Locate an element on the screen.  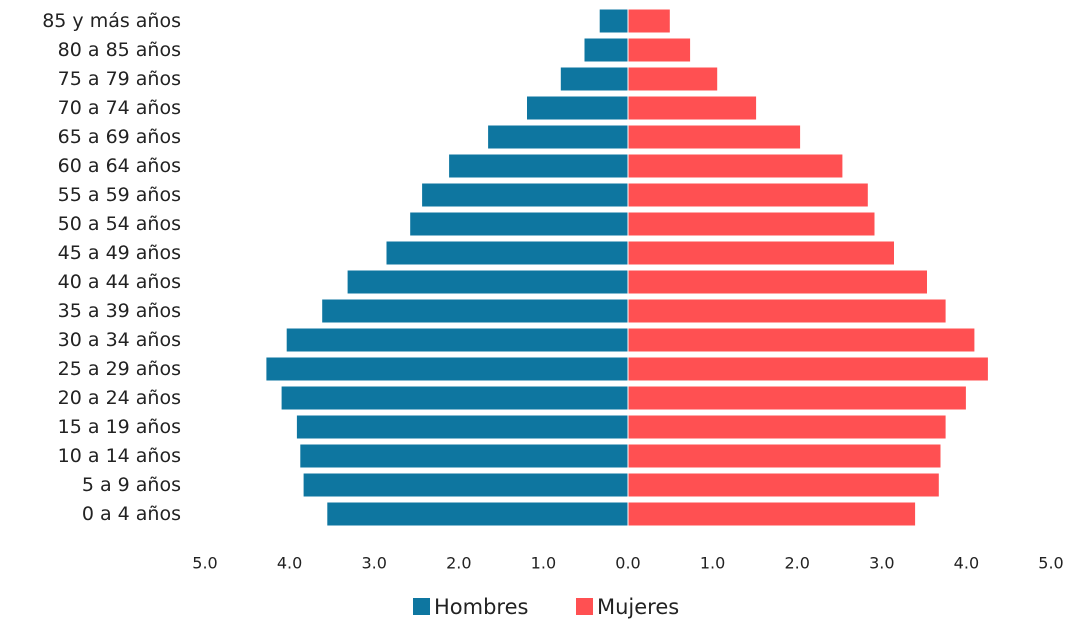
legend-swatch-hombres is located at coordinates (421, 606).